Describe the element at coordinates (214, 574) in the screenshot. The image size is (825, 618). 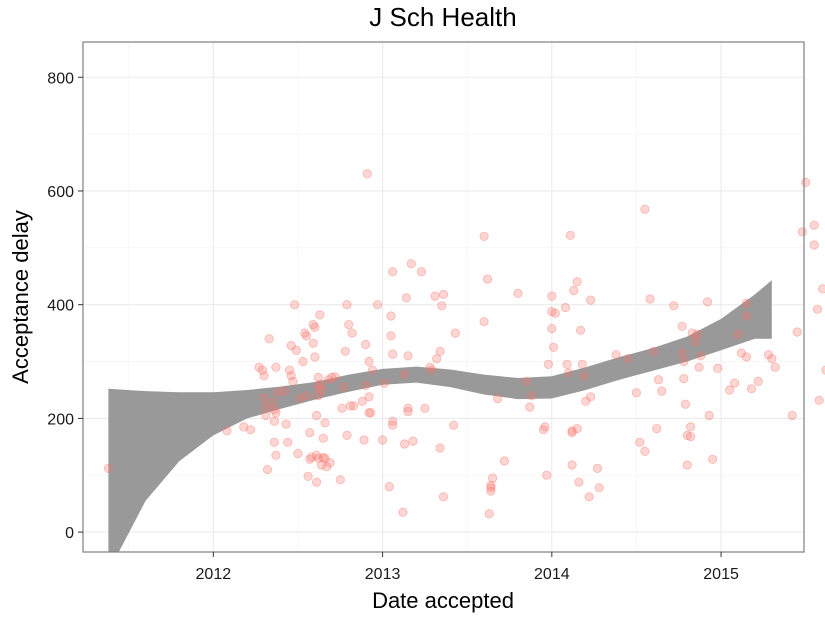
I see `x-tick-label: 2012` at that location.